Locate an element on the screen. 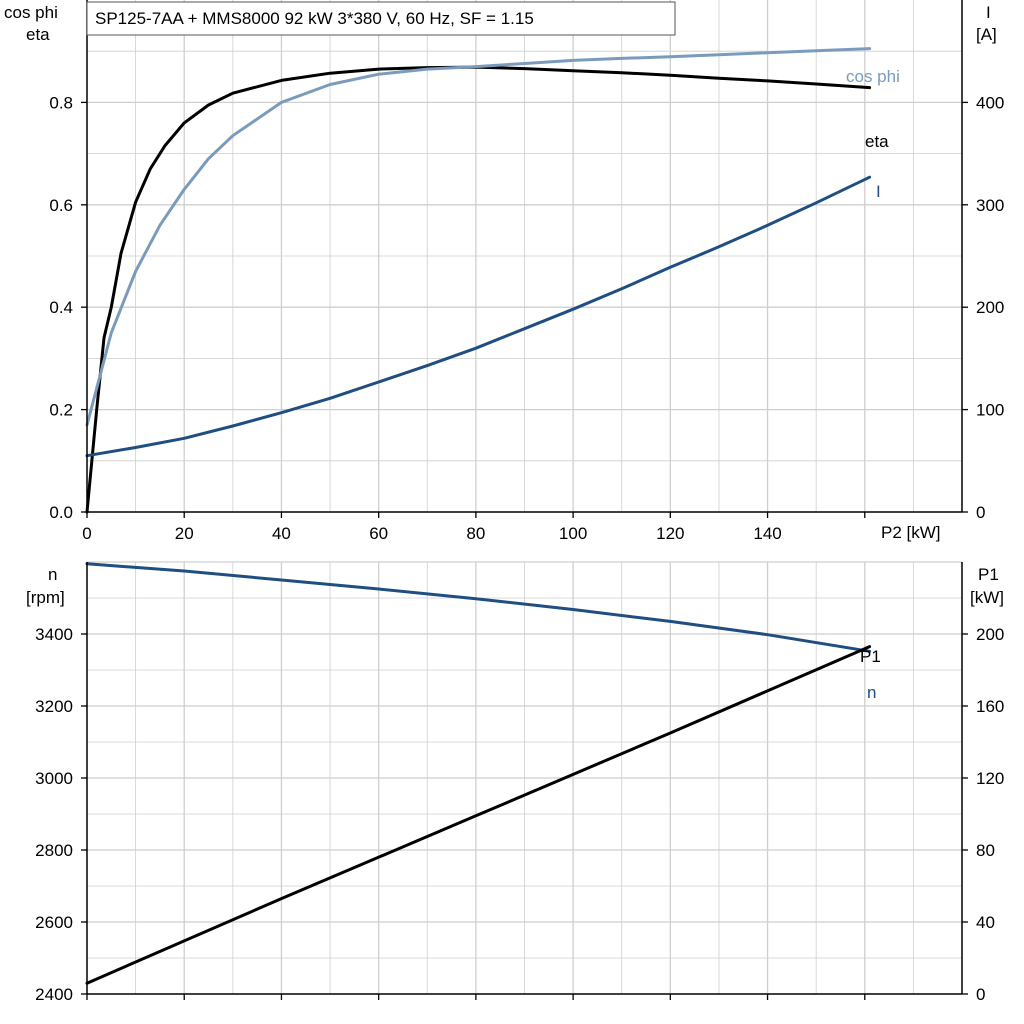  top-x-tick-label: 60 is located at coordinates (378, 533).